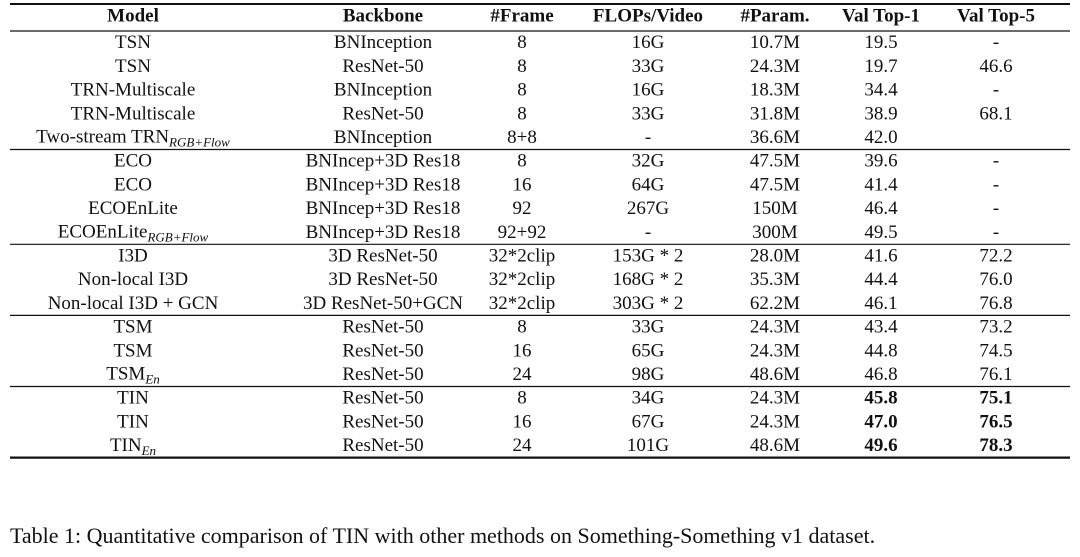 The width and height of the screenshot is (1080, 557). What do you see at coordinates (133, 15) in the screenshot?
I see `header-cell: Model` at bounding box center [133, 15].